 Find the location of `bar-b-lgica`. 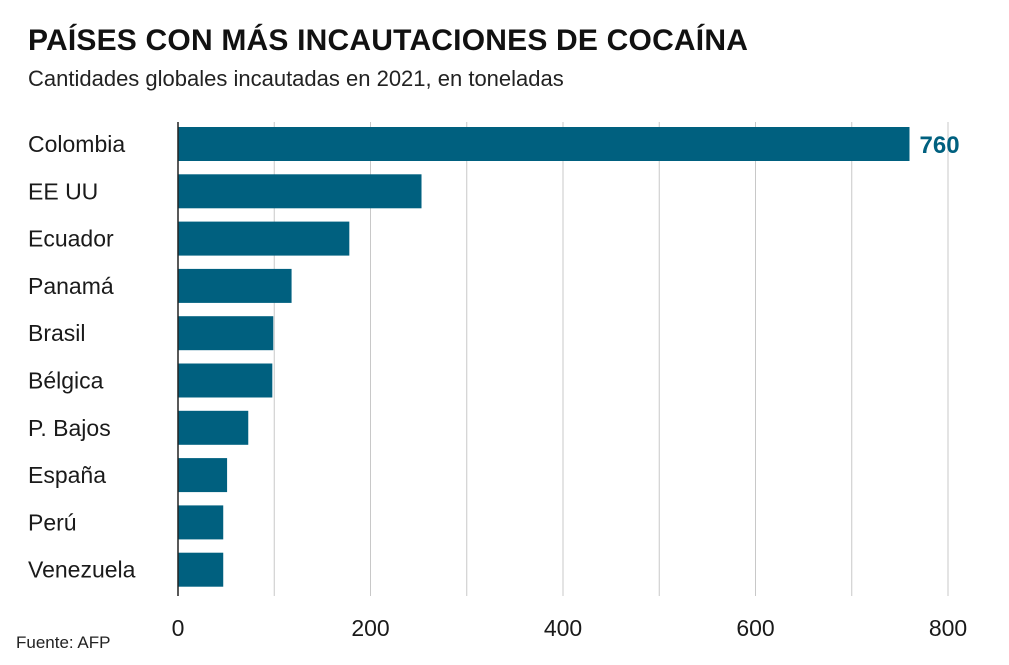

bar-b-lgica is located at coordinates (225, 380).